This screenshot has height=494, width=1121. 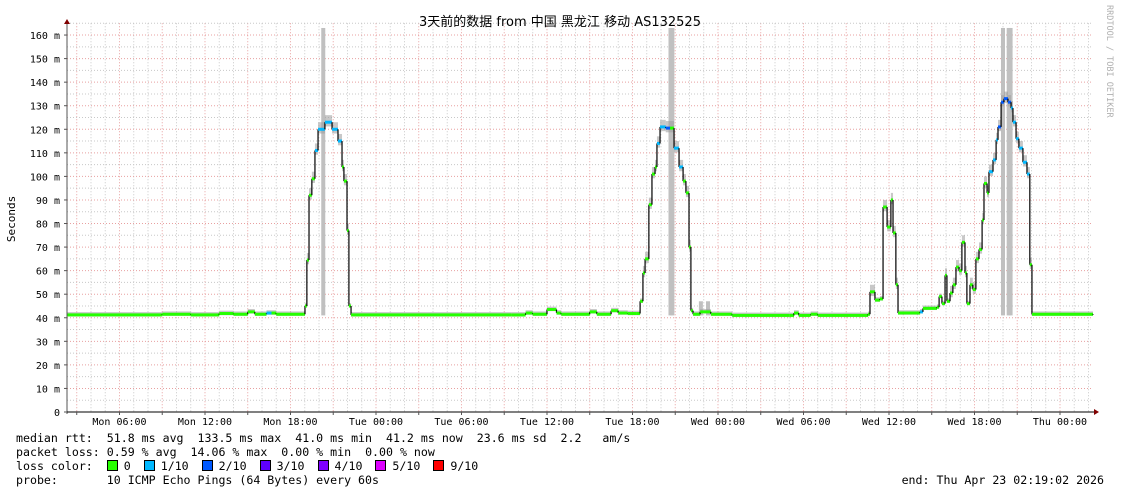 I want to click on loss-color-item: 3/10, so click(x=282, y=466).